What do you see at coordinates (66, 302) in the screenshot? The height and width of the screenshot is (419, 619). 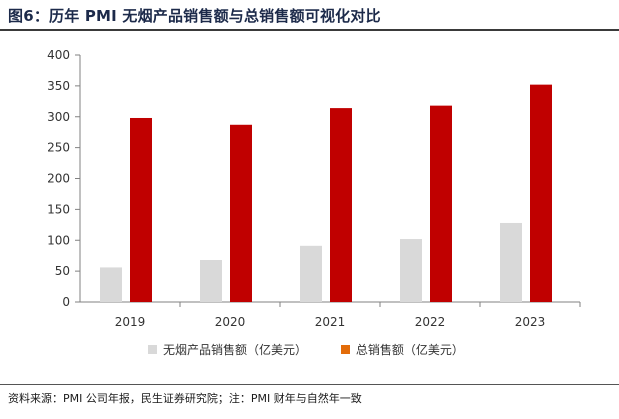 I see `y-tick-label: 0` at bounding box center [66, 302].